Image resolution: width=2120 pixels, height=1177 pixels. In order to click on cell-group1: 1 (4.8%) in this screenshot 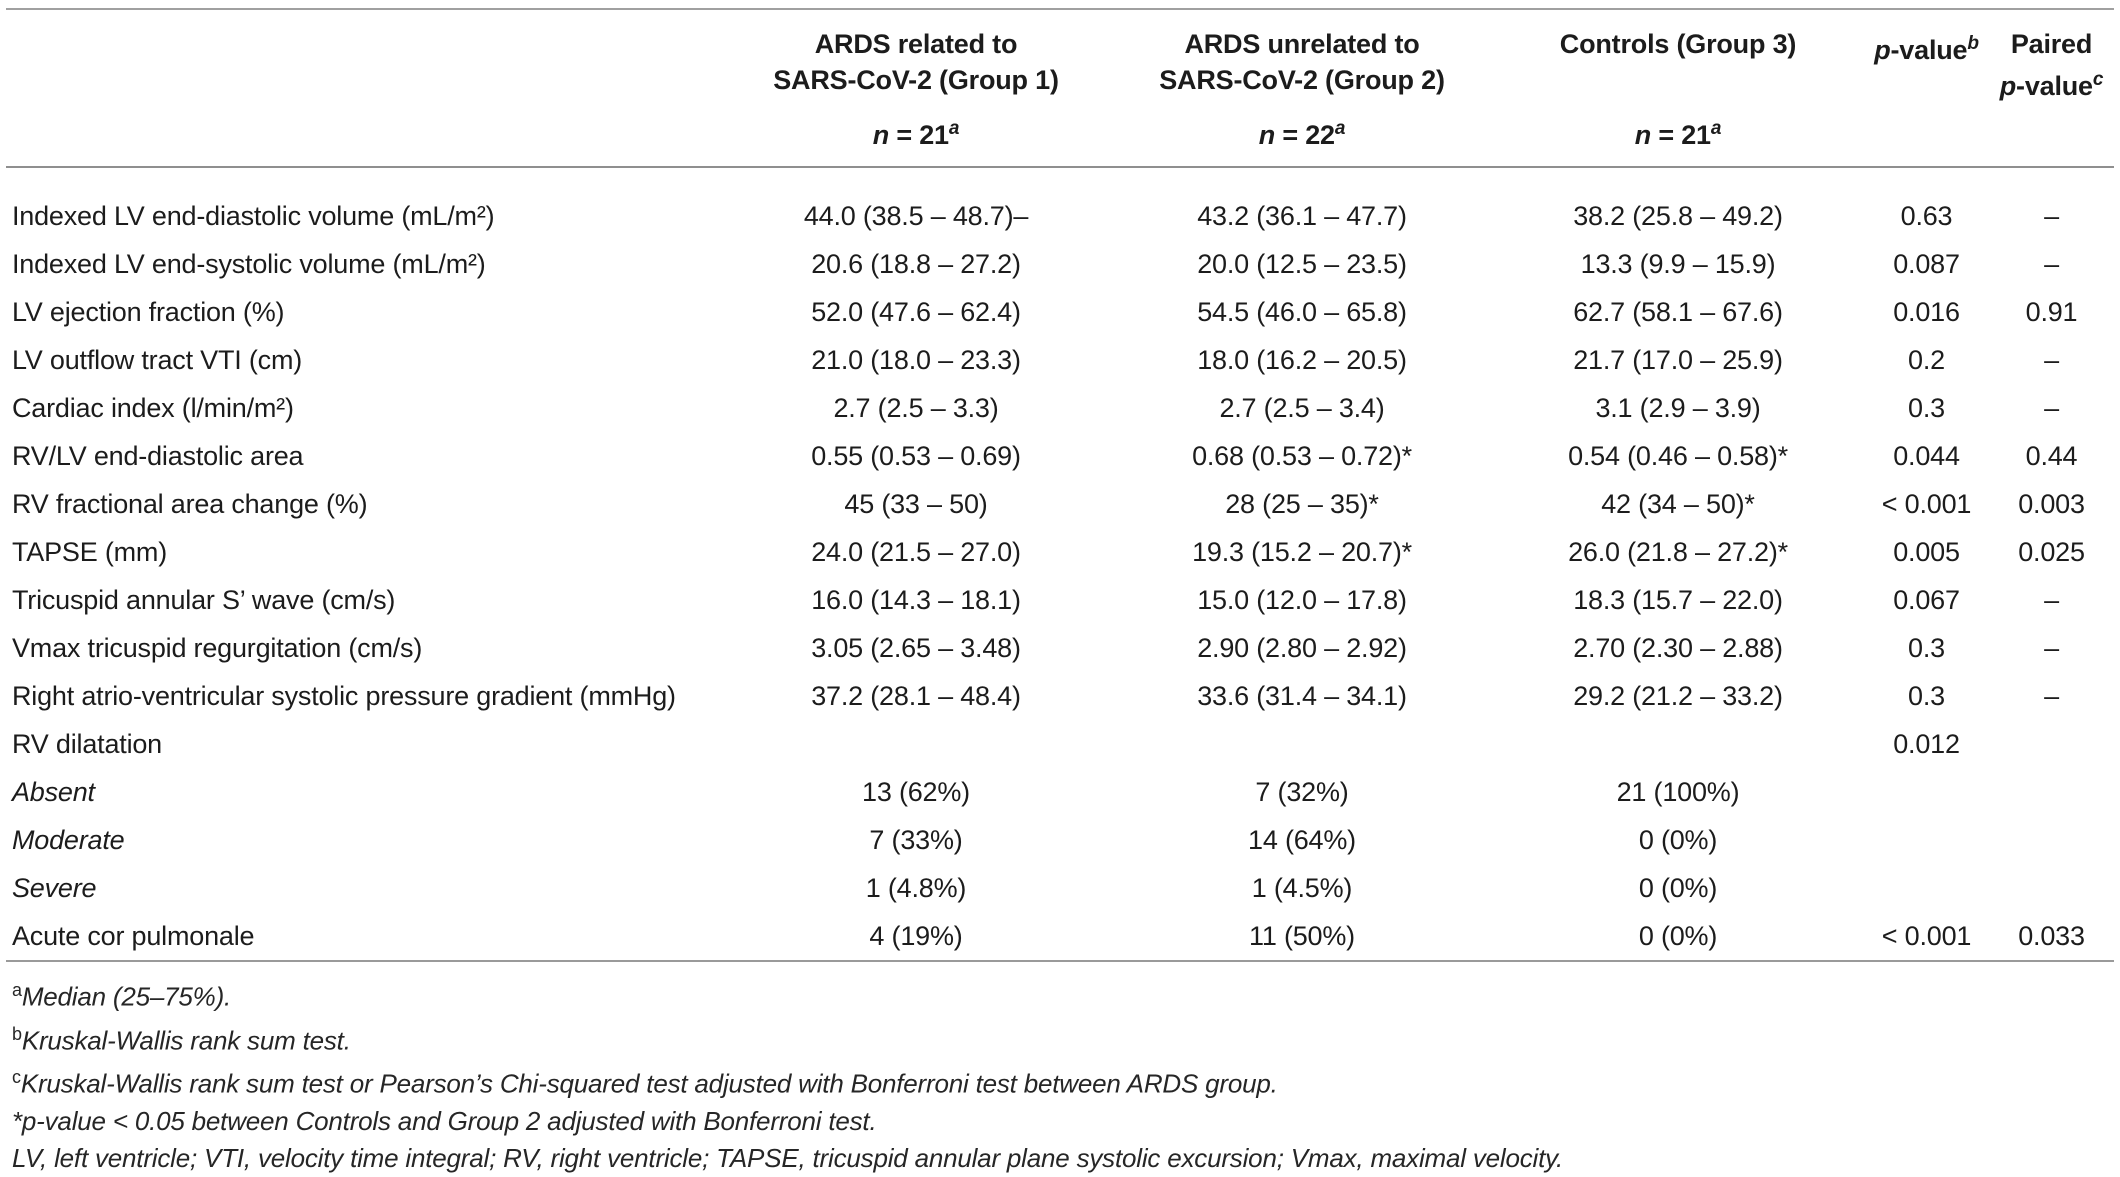, I will do `click(916, 887)`.